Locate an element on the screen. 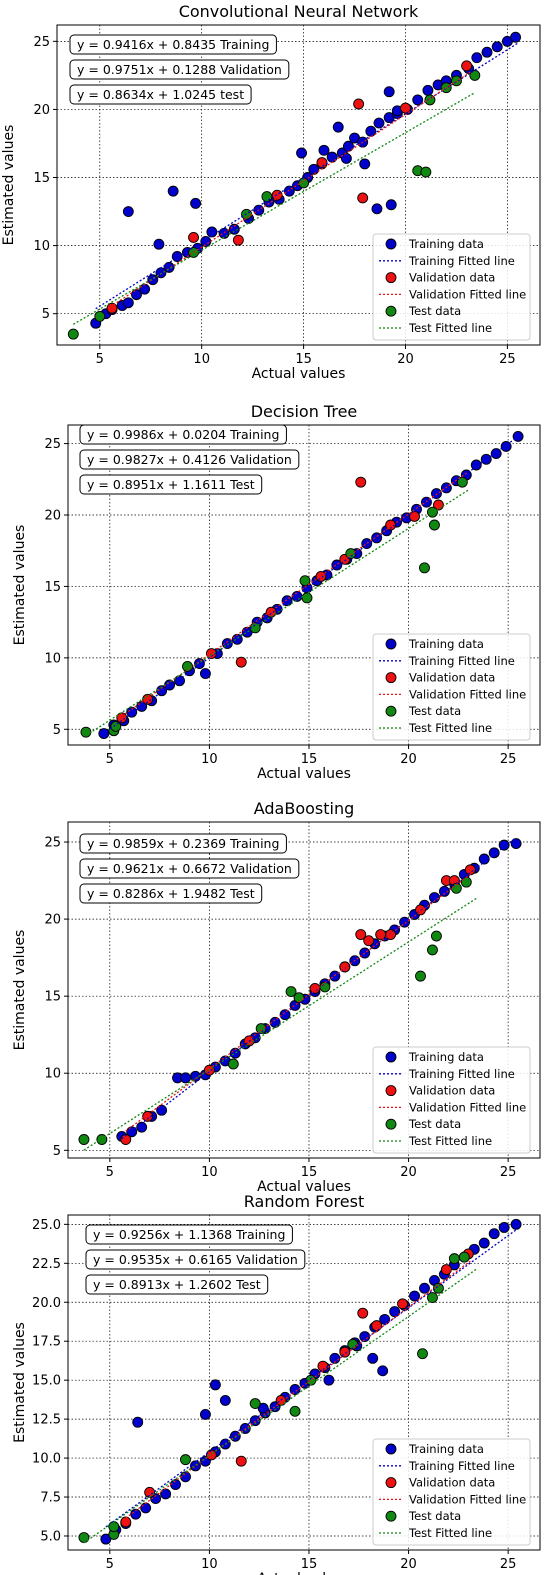  legend-label: Training Fitted line is located at coordinates (461, 1074).